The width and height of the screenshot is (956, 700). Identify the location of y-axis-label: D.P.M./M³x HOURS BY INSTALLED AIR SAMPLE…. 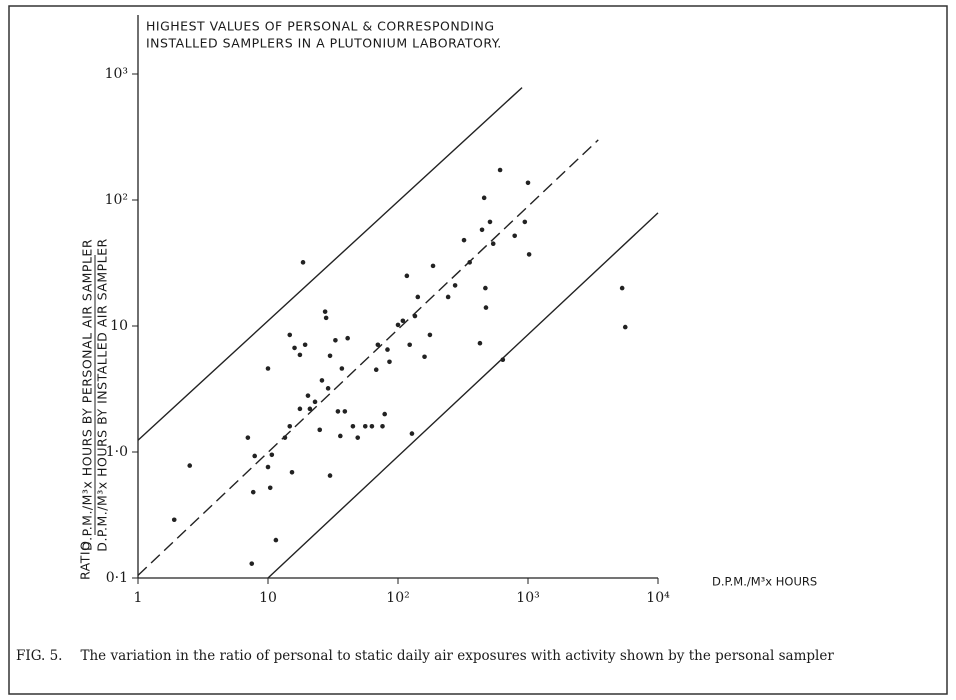
(102, 394).